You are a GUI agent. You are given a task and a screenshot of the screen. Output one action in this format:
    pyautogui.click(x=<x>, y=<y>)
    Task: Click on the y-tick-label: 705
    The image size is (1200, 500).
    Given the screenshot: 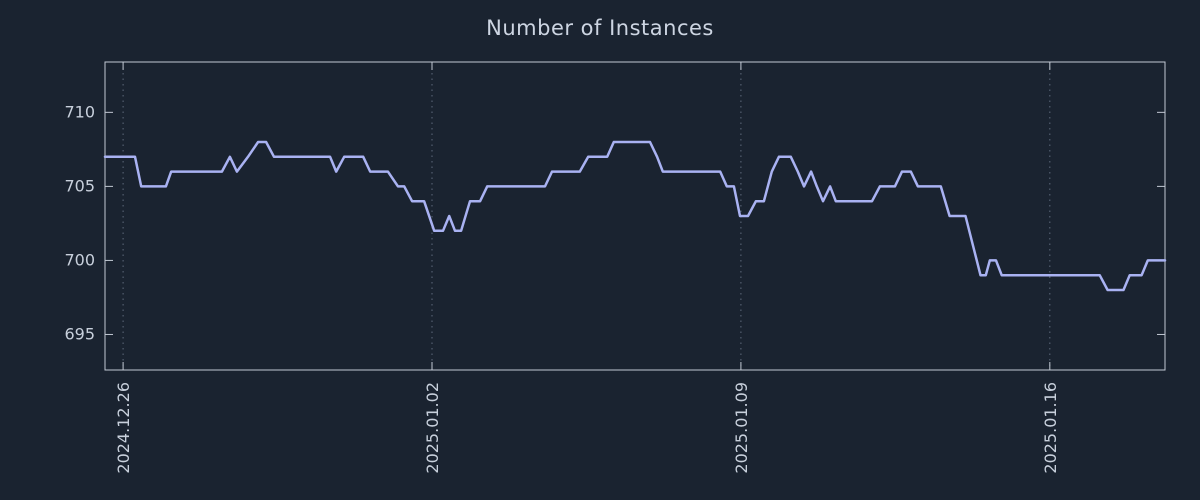 What is the action you would take?
    pyautogui.click(x=79, y=185)
    